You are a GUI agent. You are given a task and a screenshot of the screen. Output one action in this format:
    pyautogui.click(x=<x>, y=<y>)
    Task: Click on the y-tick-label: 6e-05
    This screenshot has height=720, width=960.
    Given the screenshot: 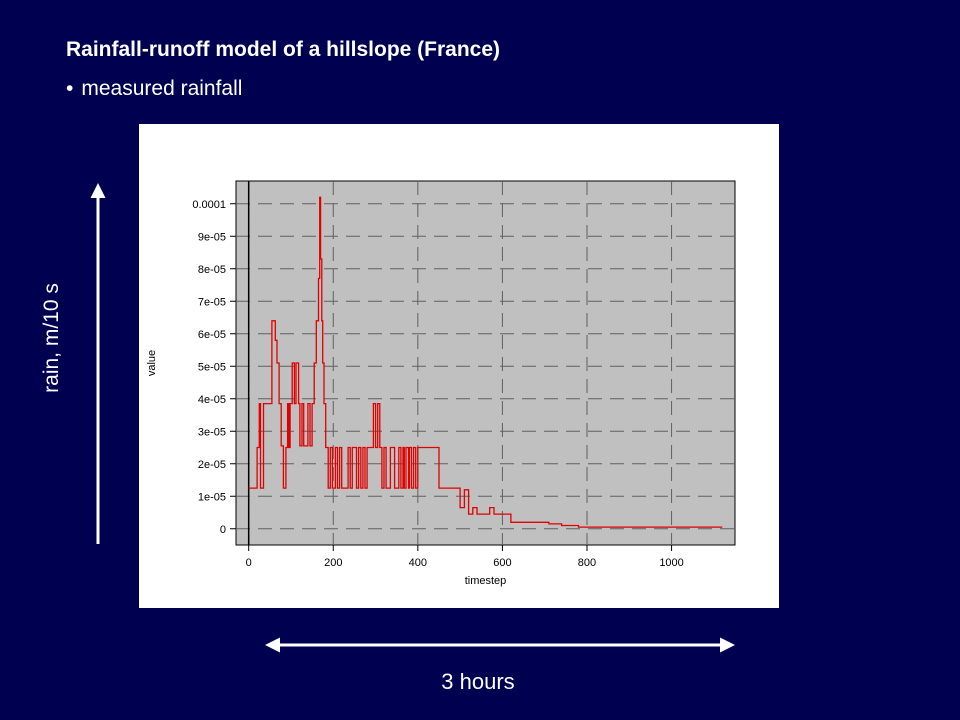 What is the action you would take?
    pyautogui.click(x=212, y=335)
    